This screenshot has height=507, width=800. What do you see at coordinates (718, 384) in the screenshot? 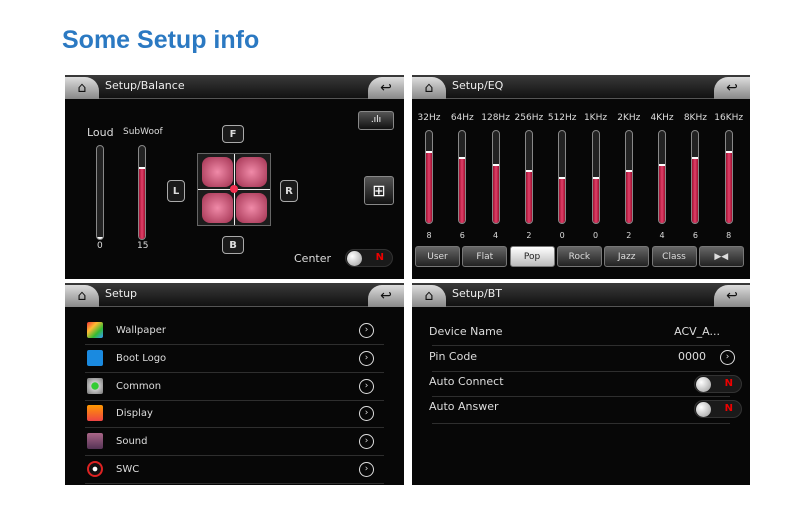
I see `auto-connect-toggle: N` at bounding box center [718, 384].